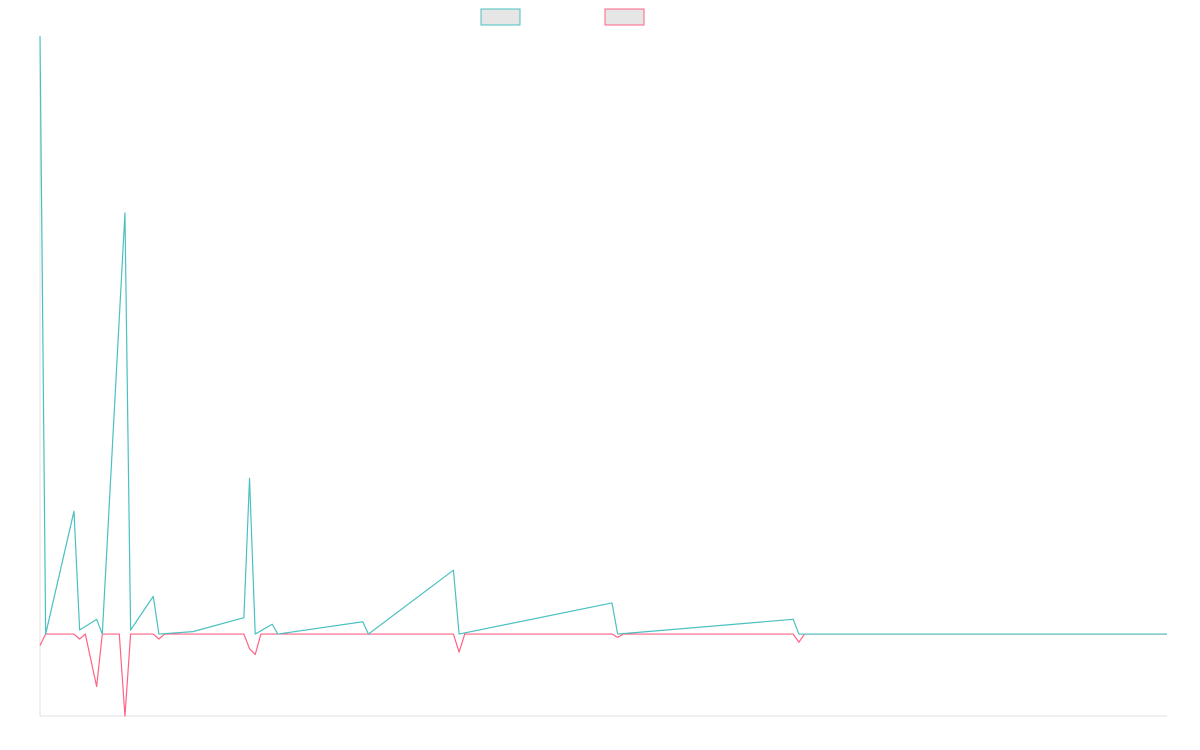 The image size is (1200, 750). Describe the element at coordinates (500, 17) in the screenshot. I see `legend-swatch-series-a` at that location.